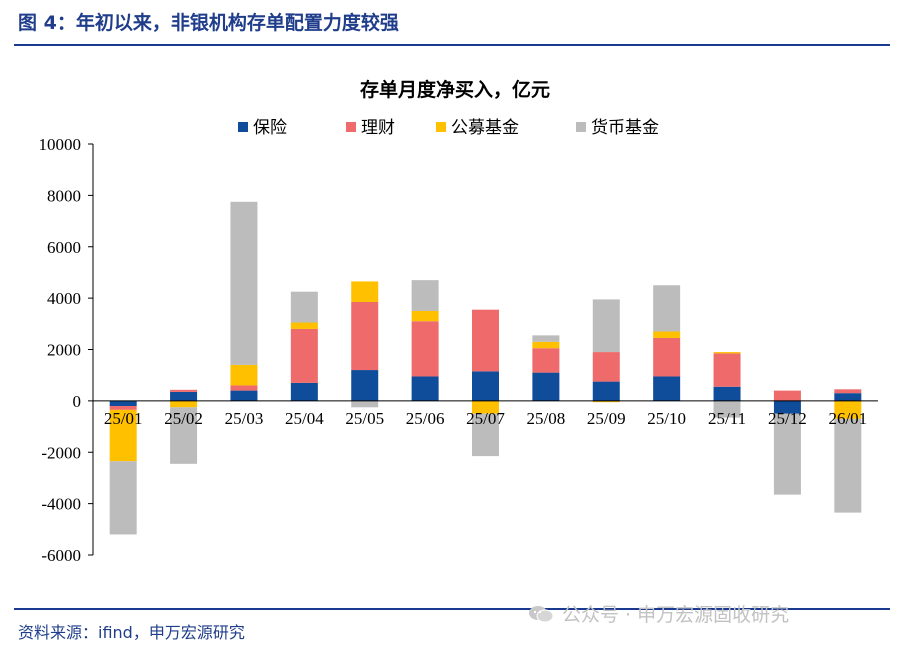 The image size is (900, 648). Describe the element at coordinates (183, 418) in the screenshot. I see `x-tick-label: 25/02` at that location.